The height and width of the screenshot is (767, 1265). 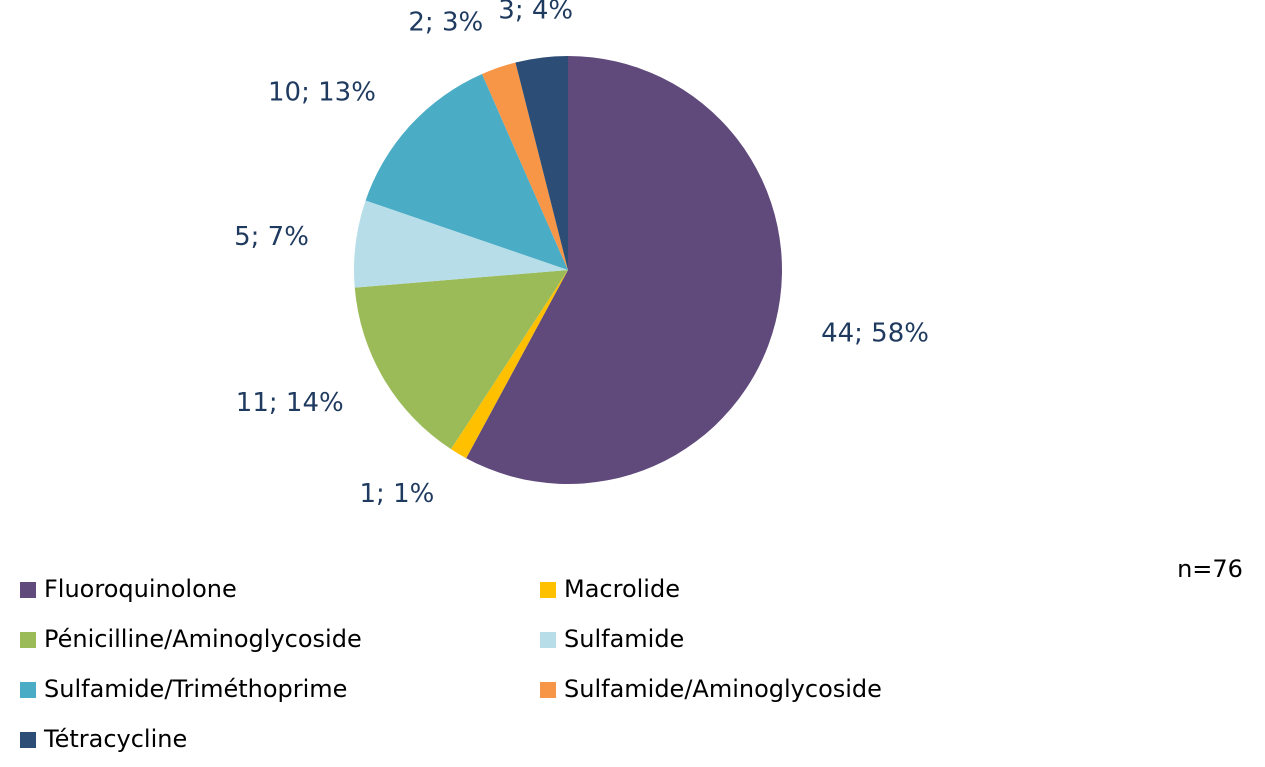 I want to click on value-label: 3; 4%, so click(x=535, y=12).